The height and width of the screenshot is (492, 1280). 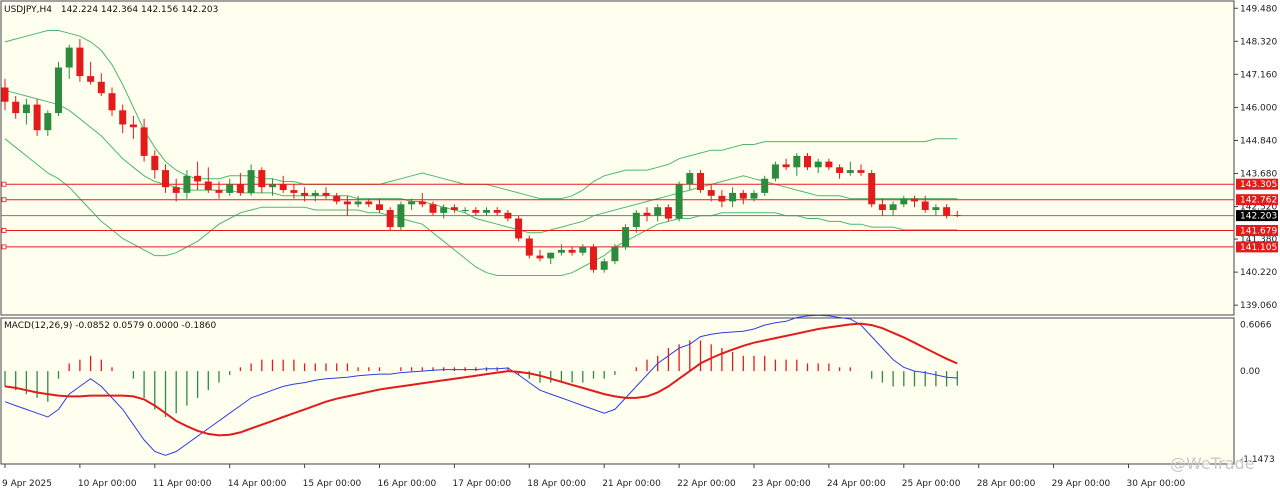 What do you see at coordinates (1258, 42) in the screenshot?
I see `price-label: 148.320` at bounding box center [1258, 42].